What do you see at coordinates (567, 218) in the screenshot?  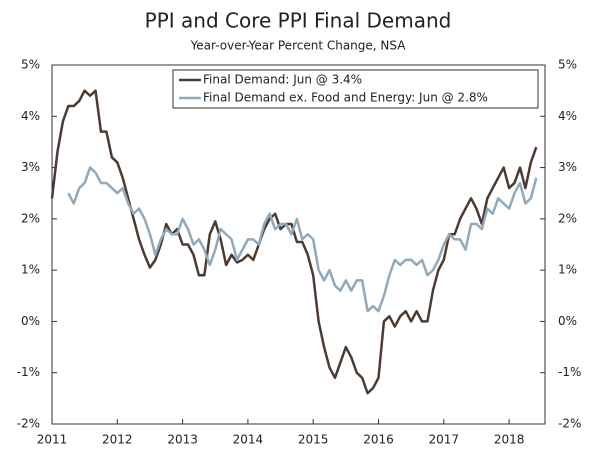 I see `y2-tick-label: 2%` at bounding box center [567, 218].